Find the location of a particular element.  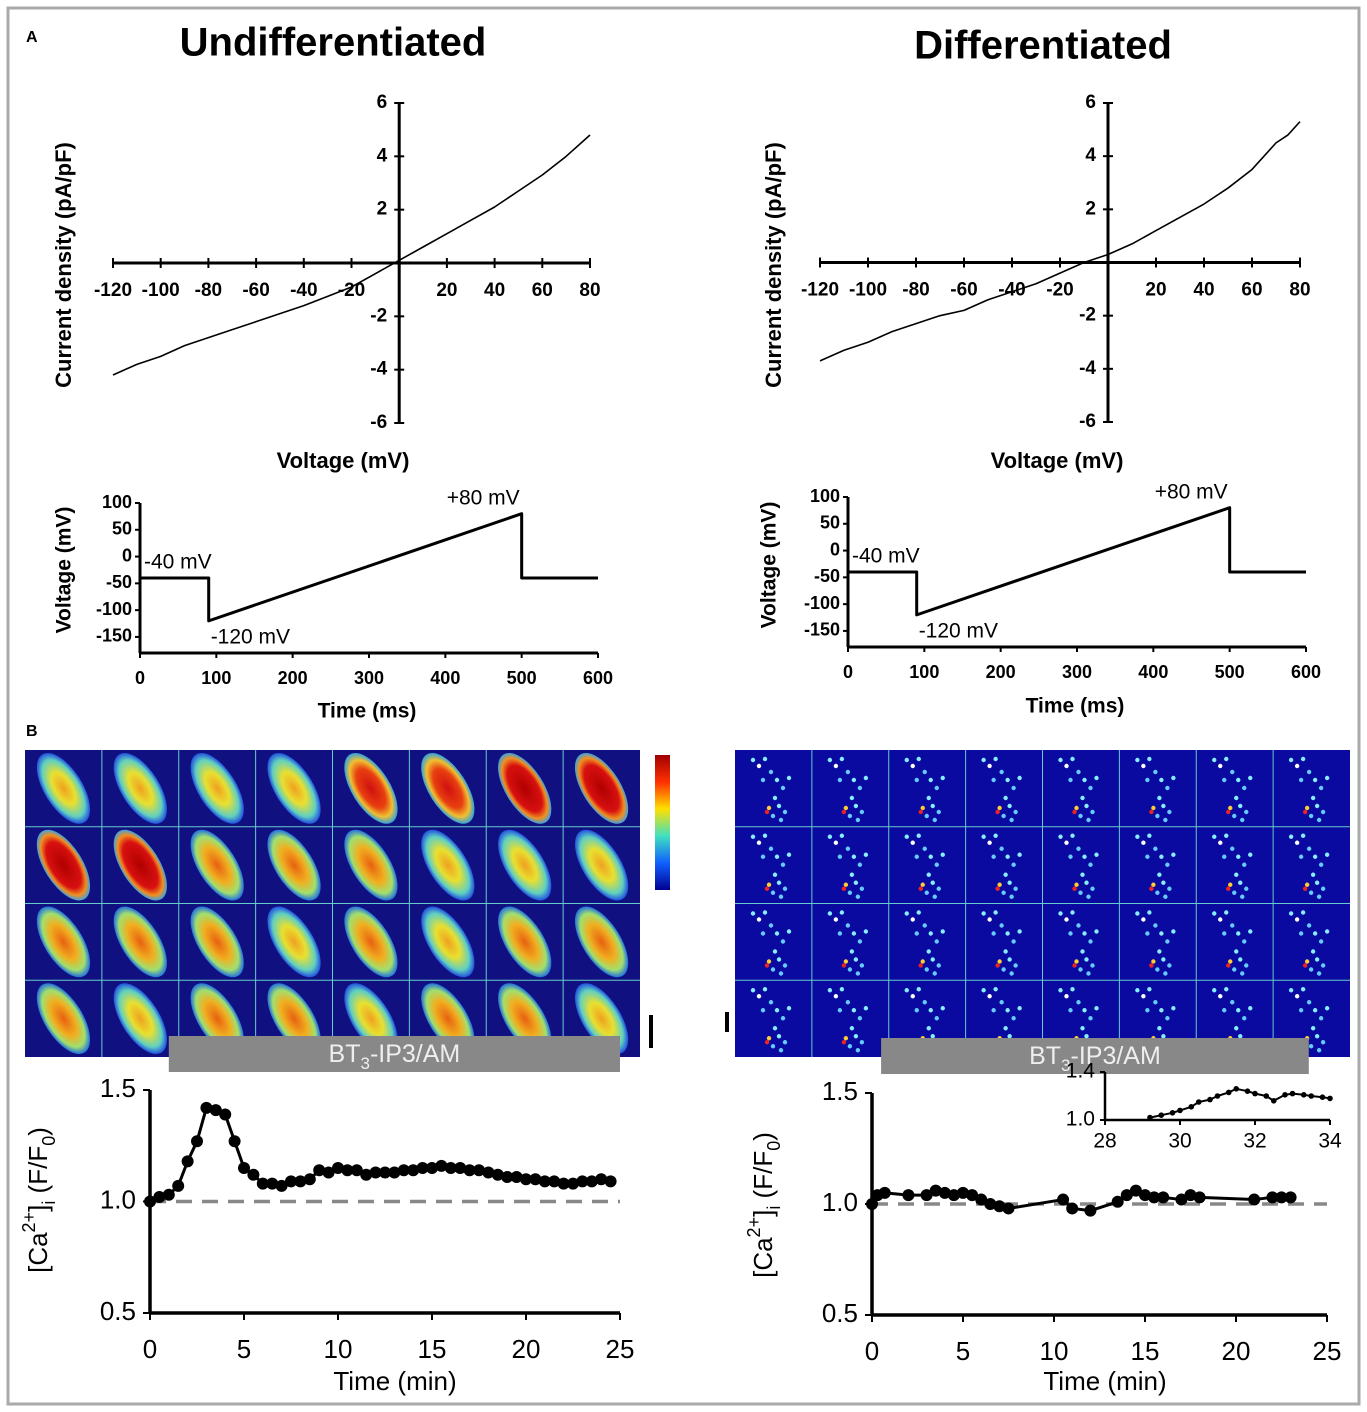

y-tick-label: -2 is located at coordinates (1087, 315).